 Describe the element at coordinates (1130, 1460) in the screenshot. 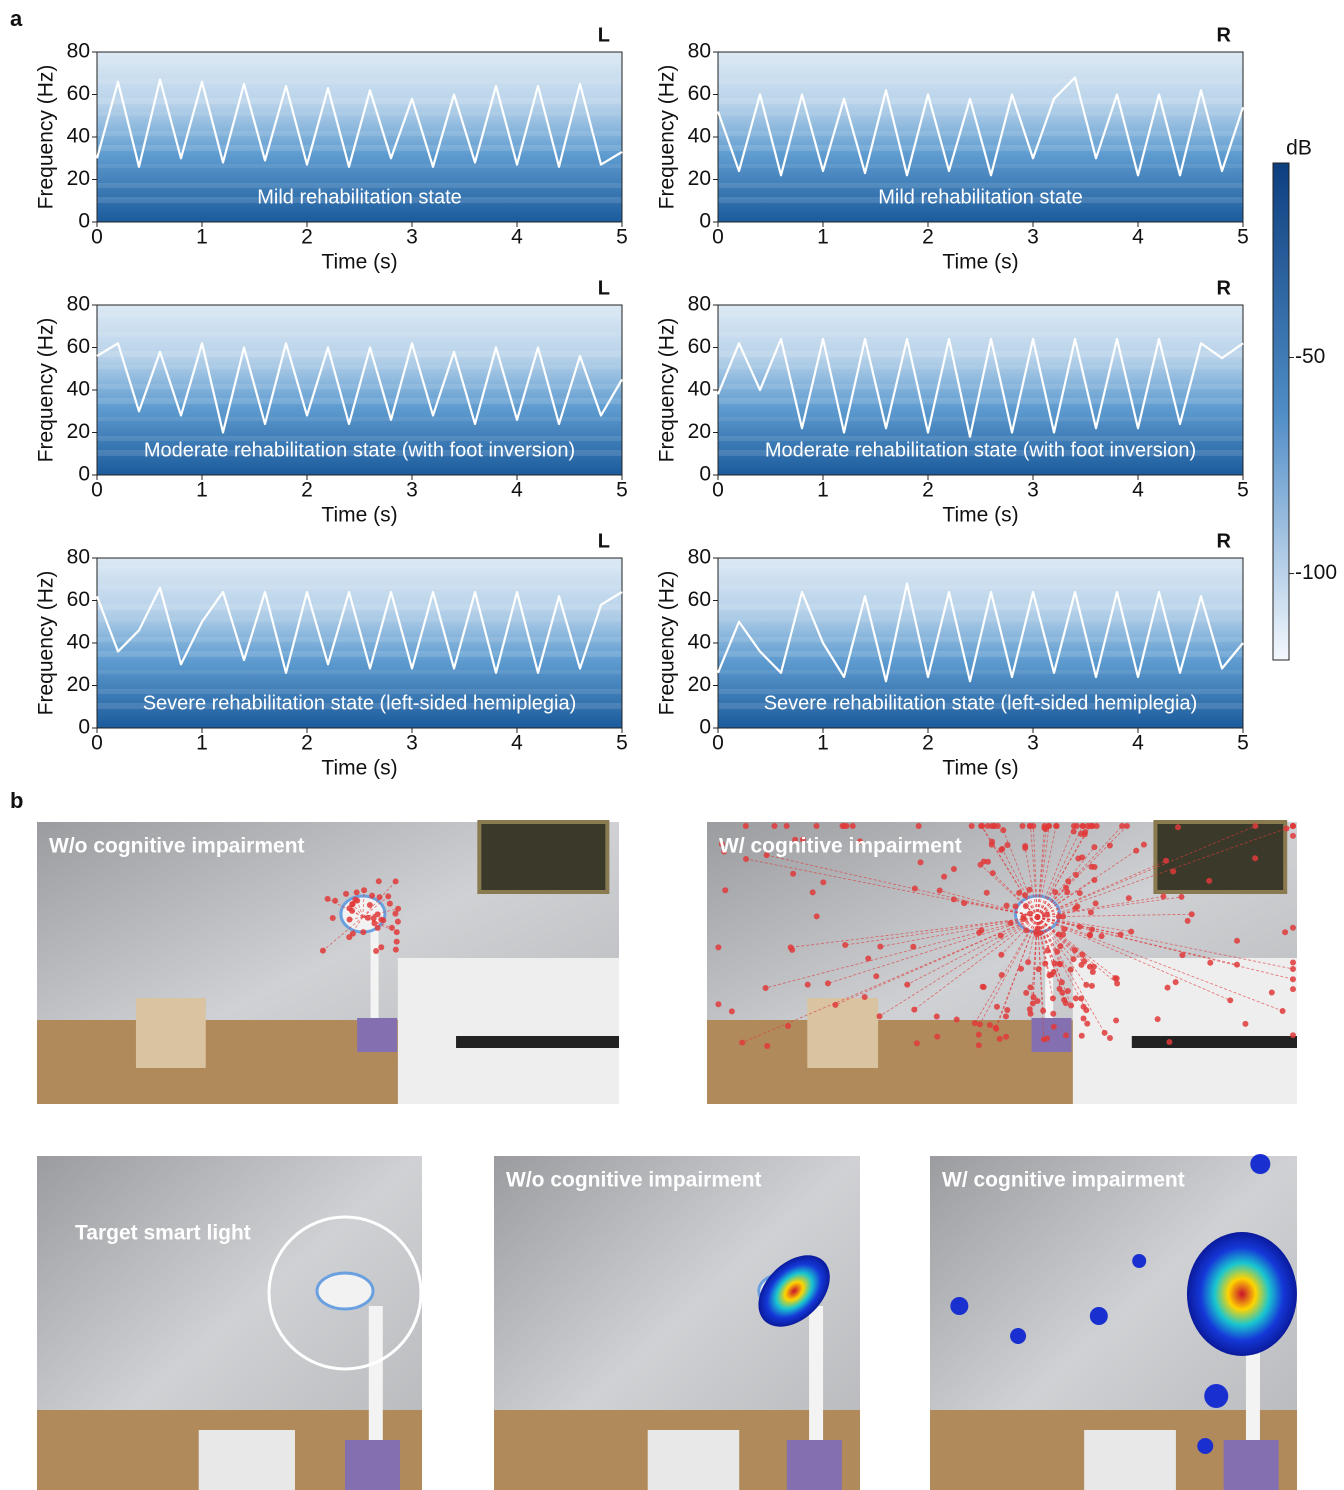

I see `box` at that location.